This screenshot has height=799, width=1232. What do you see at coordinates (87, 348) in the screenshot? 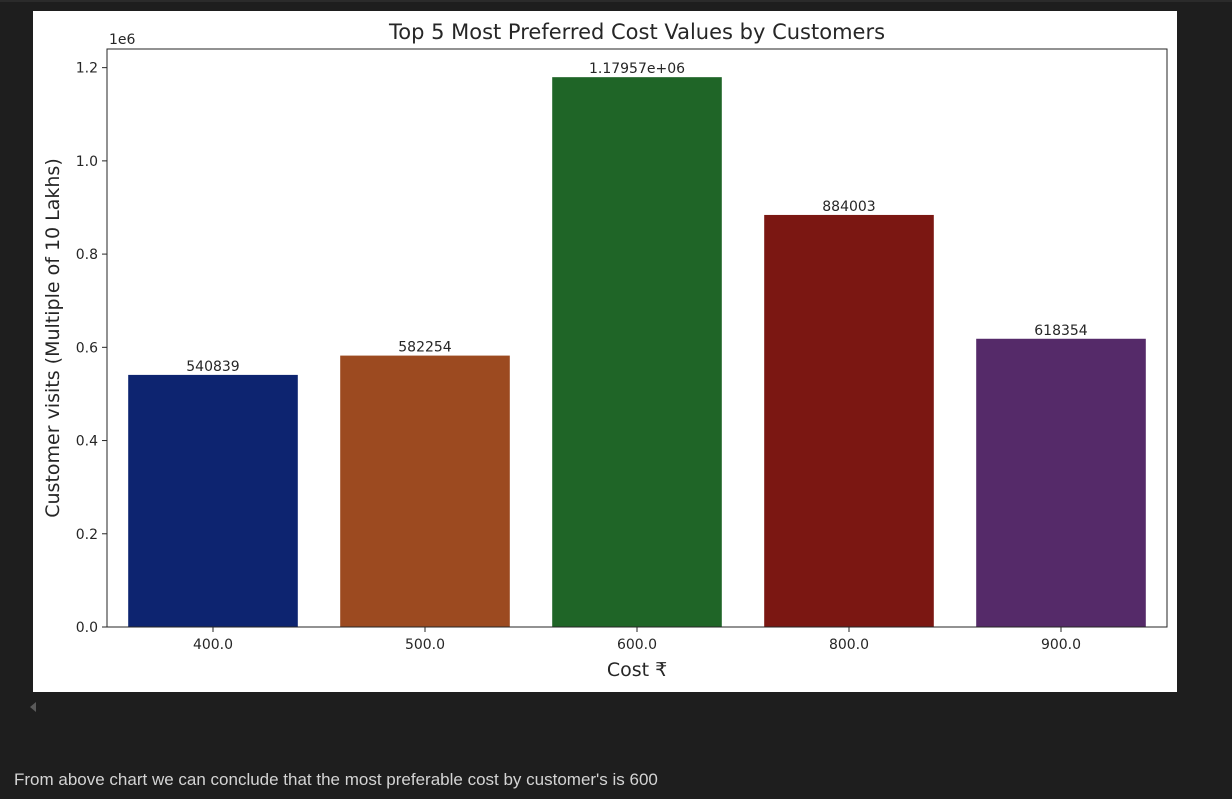
I see `y-tick-label: 0.6` at bounding box center [87, 348].